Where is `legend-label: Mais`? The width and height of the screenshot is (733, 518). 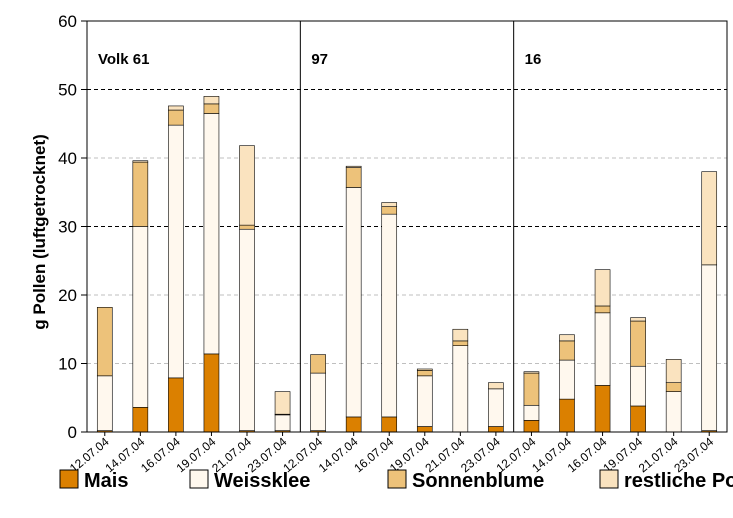 legend-label: Mais is located at coordinates (106, 481).